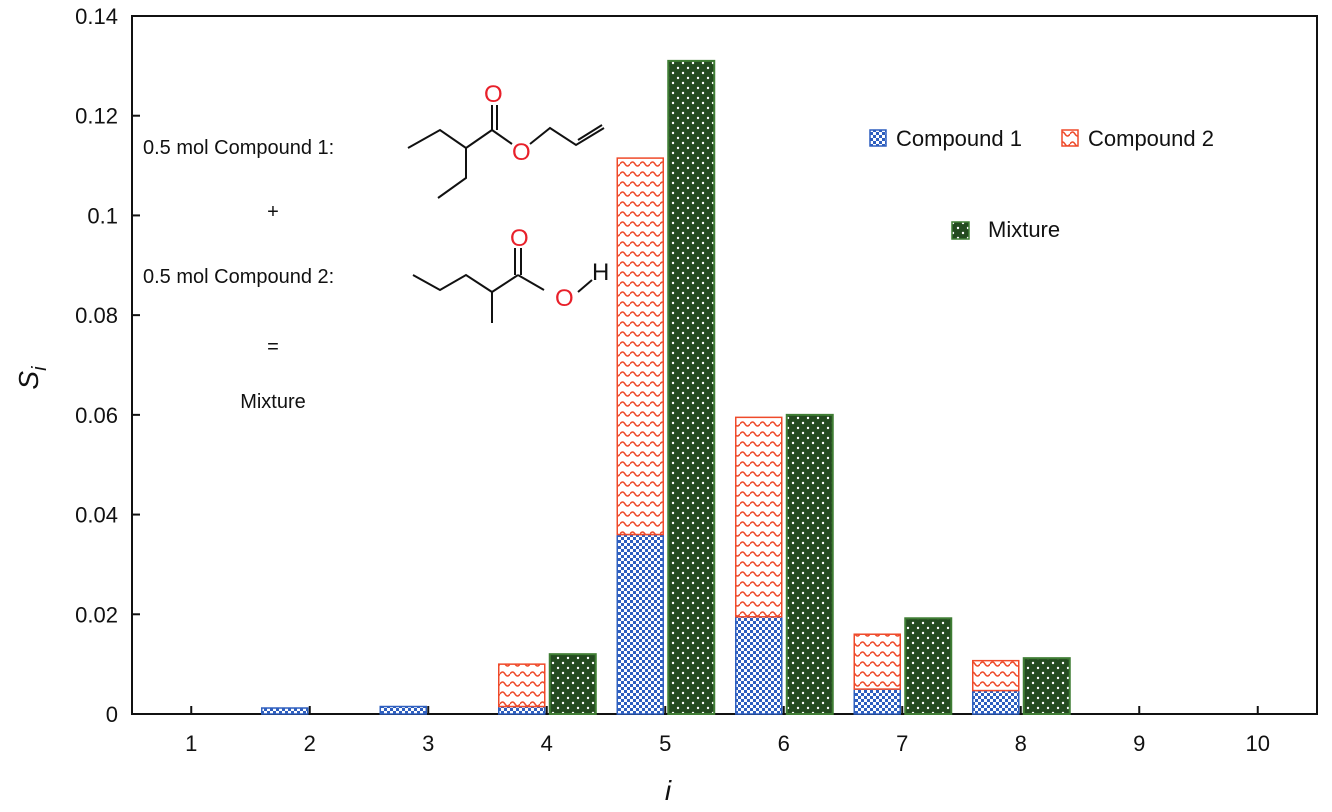 The height and width of the screenshot is (812, 1332). Describe the element at coordinates (96, 515) in the screenshot. I see `y-tick-label: 0.04` at that location.